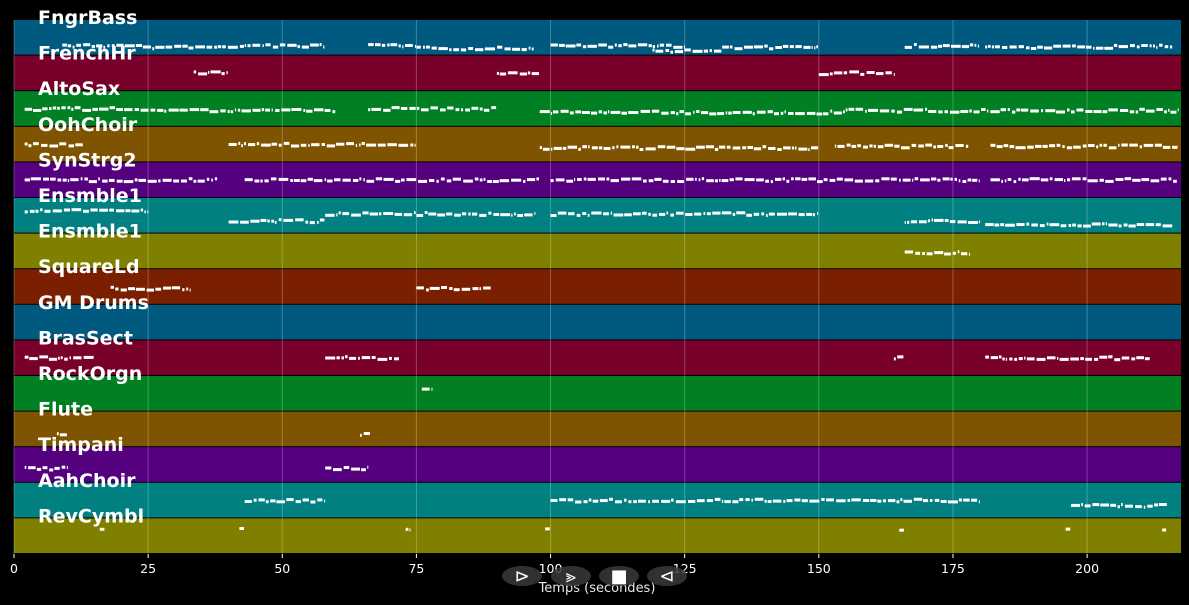 The width and height of the screenshot is (1189, 605). I want to click on x-tick-label: 25, so click(148, 568).